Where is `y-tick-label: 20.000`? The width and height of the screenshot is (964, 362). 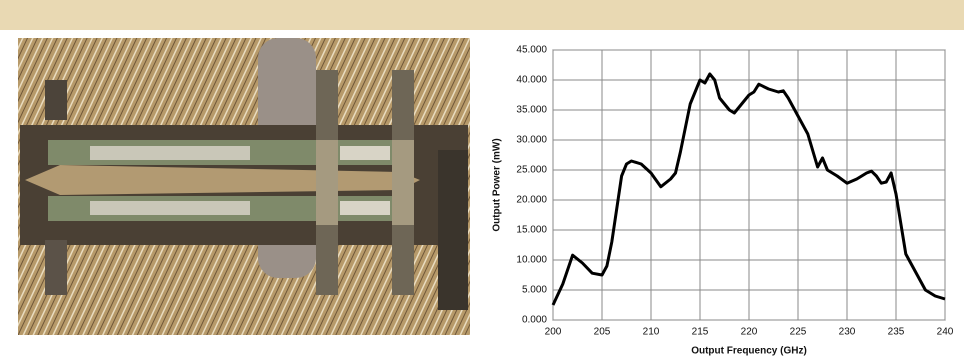
y-tick-label: 20.000 is located at coordinates (531, 200).